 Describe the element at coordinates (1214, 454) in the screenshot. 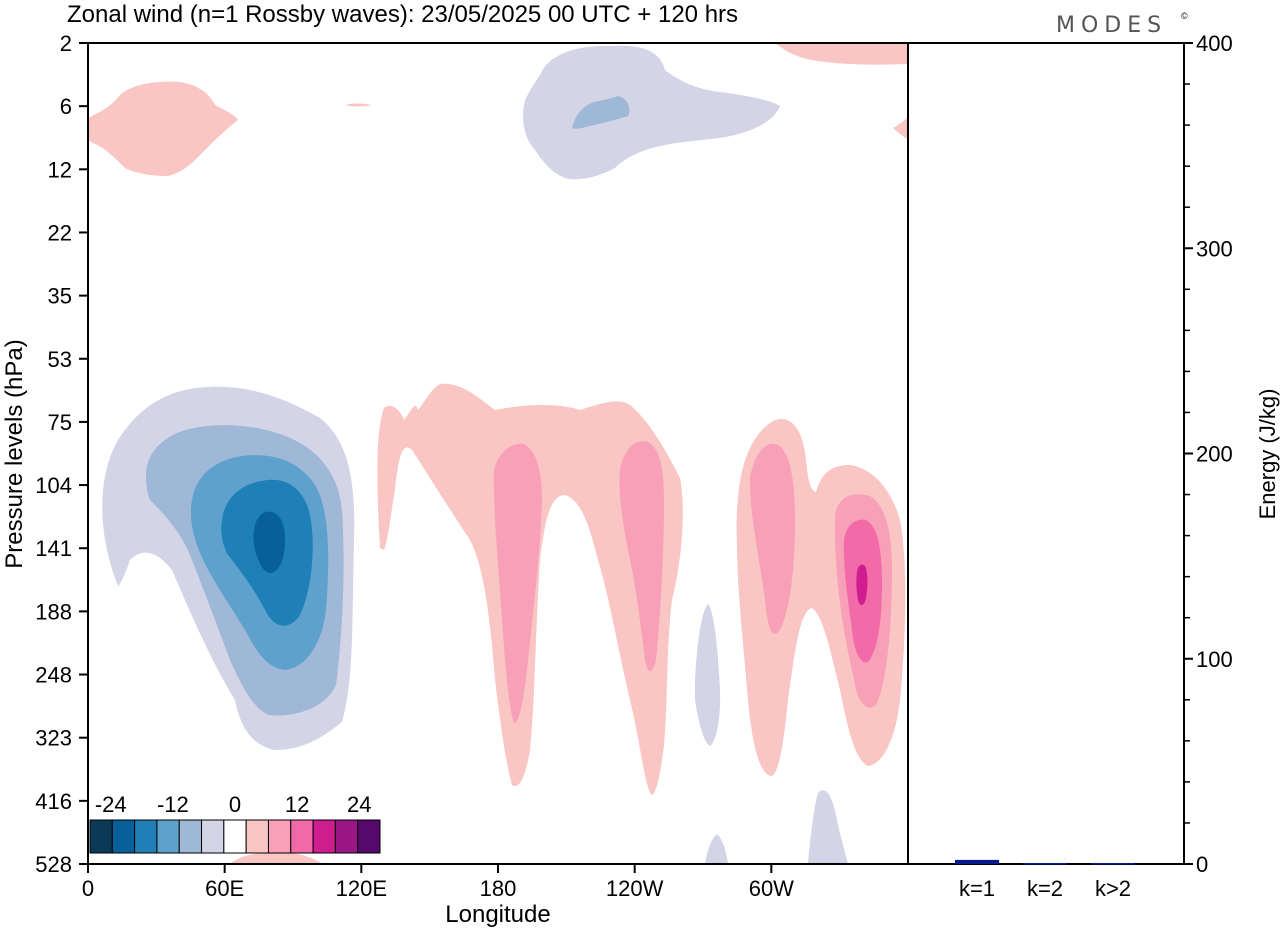

I see `energy-tick-label: 200` at that location.